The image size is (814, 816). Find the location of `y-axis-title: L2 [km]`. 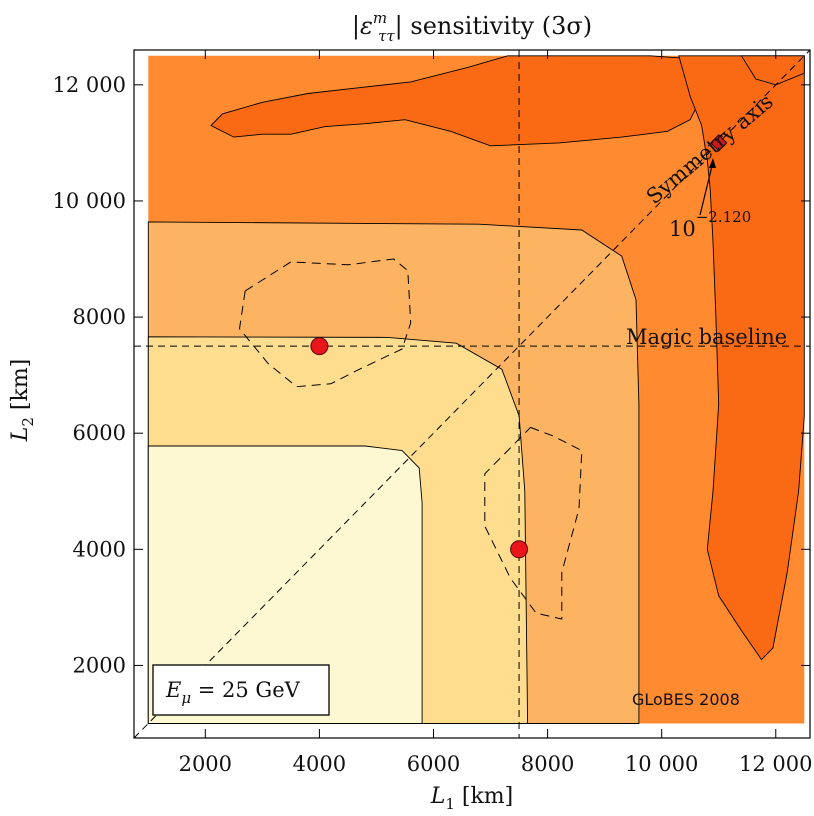

y-axis-title: L2 [km] is located at coordinates (22, 401).